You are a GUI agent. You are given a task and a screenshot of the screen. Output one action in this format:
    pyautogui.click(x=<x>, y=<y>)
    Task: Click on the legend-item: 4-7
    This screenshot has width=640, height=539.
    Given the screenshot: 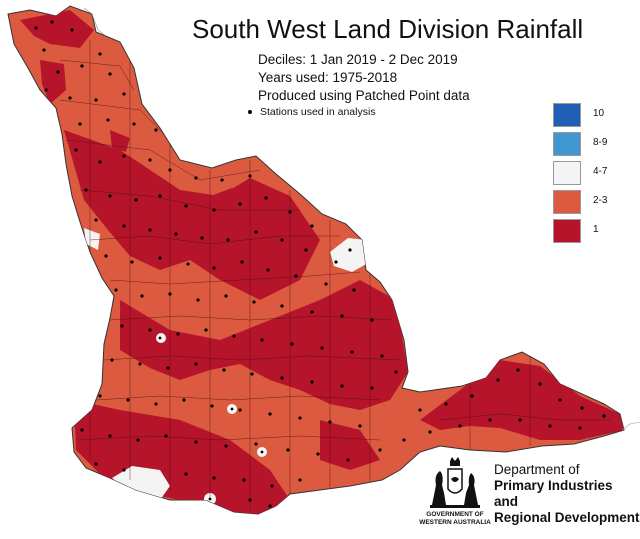 What is the action you would take?
    pyautogui.click(x=588, y=175)
    